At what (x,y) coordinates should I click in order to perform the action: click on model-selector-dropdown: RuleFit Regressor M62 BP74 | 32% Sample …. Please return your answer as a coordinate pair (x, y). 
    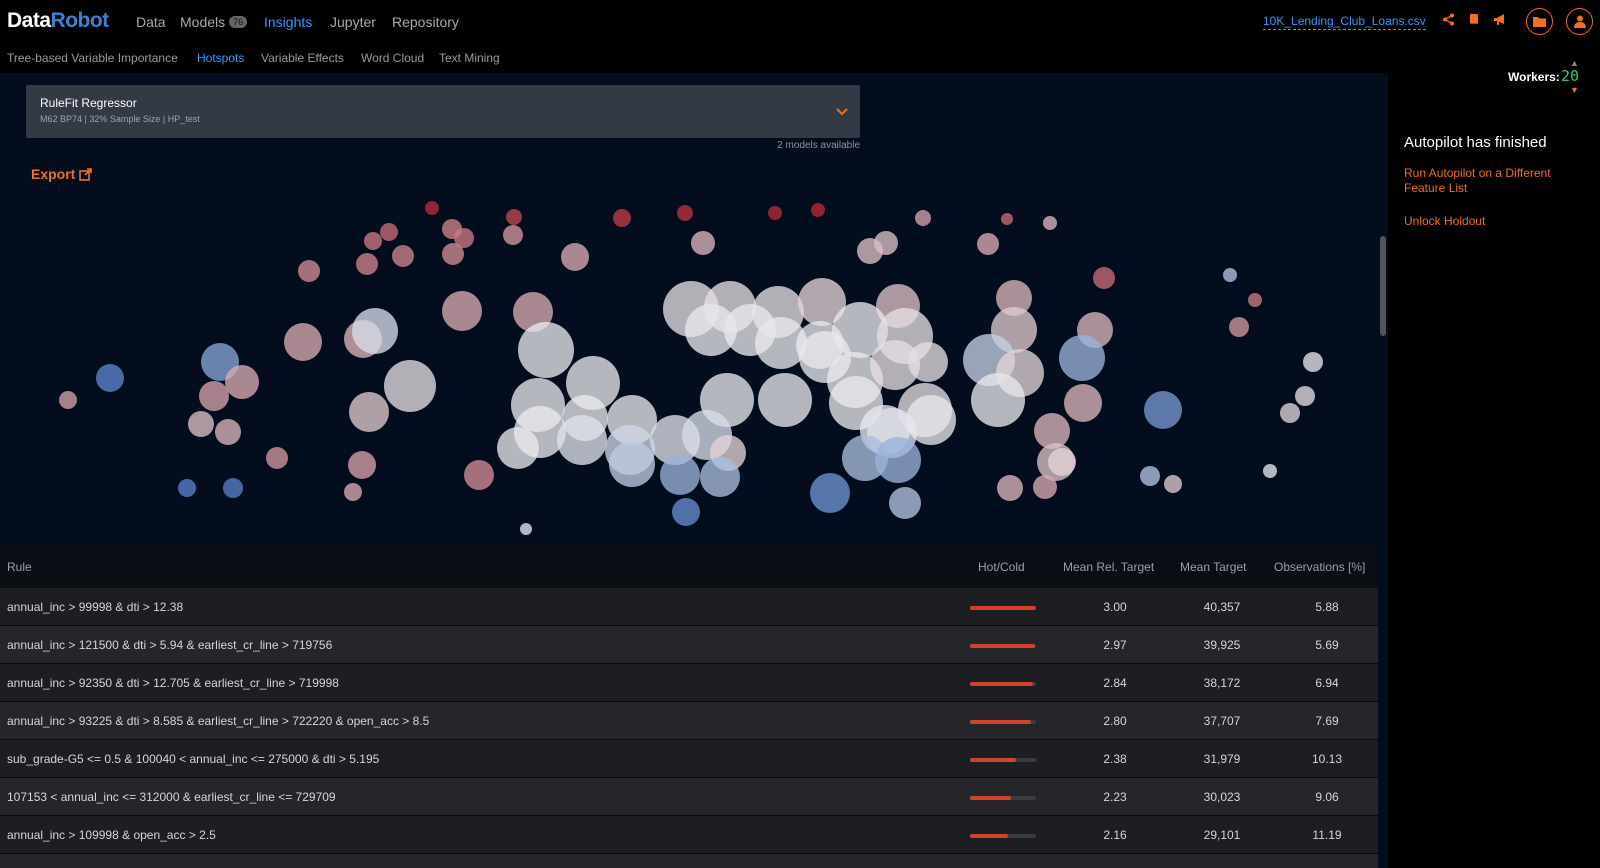
    Looking at the image, I should click on (443, 111).